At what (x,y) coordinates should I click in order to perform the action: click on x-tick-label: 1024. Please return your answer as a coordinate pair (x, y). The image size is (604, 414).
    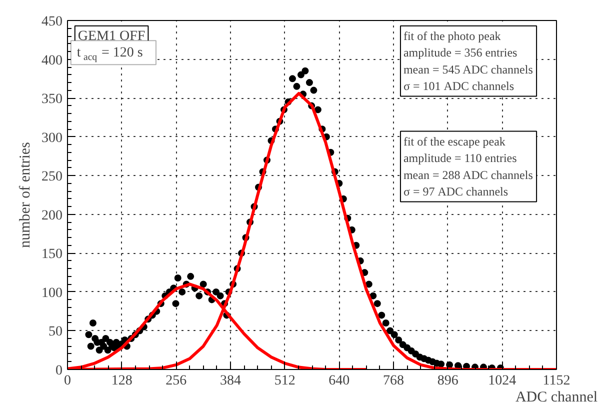
    Looking at the image, I should click on (502, 381).